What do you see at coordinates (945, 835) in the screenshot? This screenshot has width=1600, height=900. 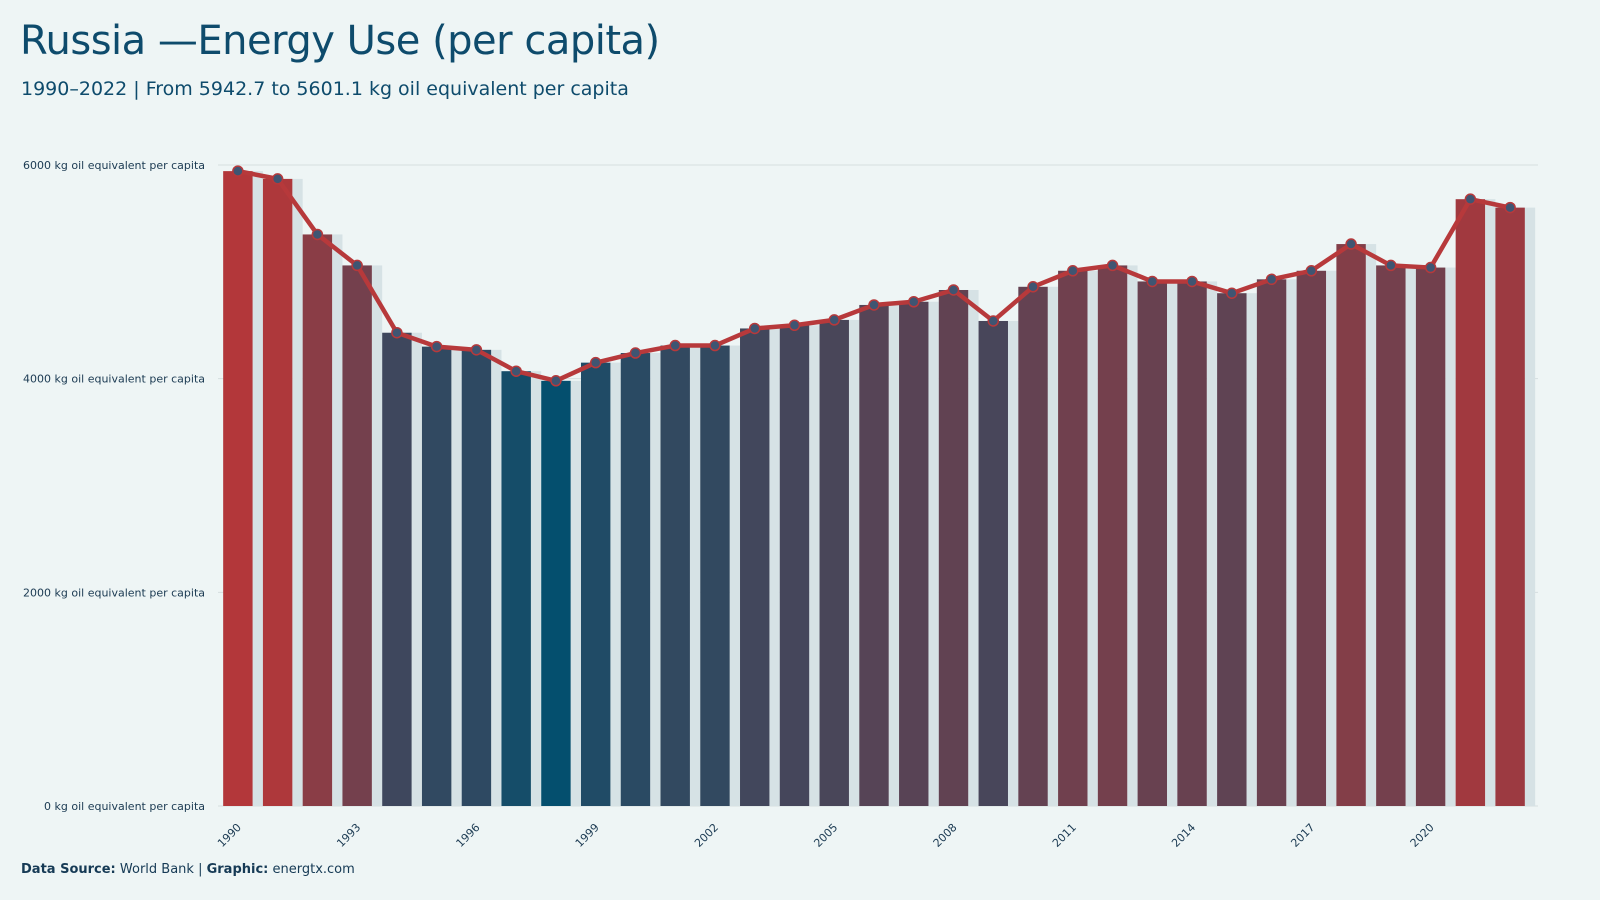 I see `x-tick-label: 2008` at bounding box center [945, 835].